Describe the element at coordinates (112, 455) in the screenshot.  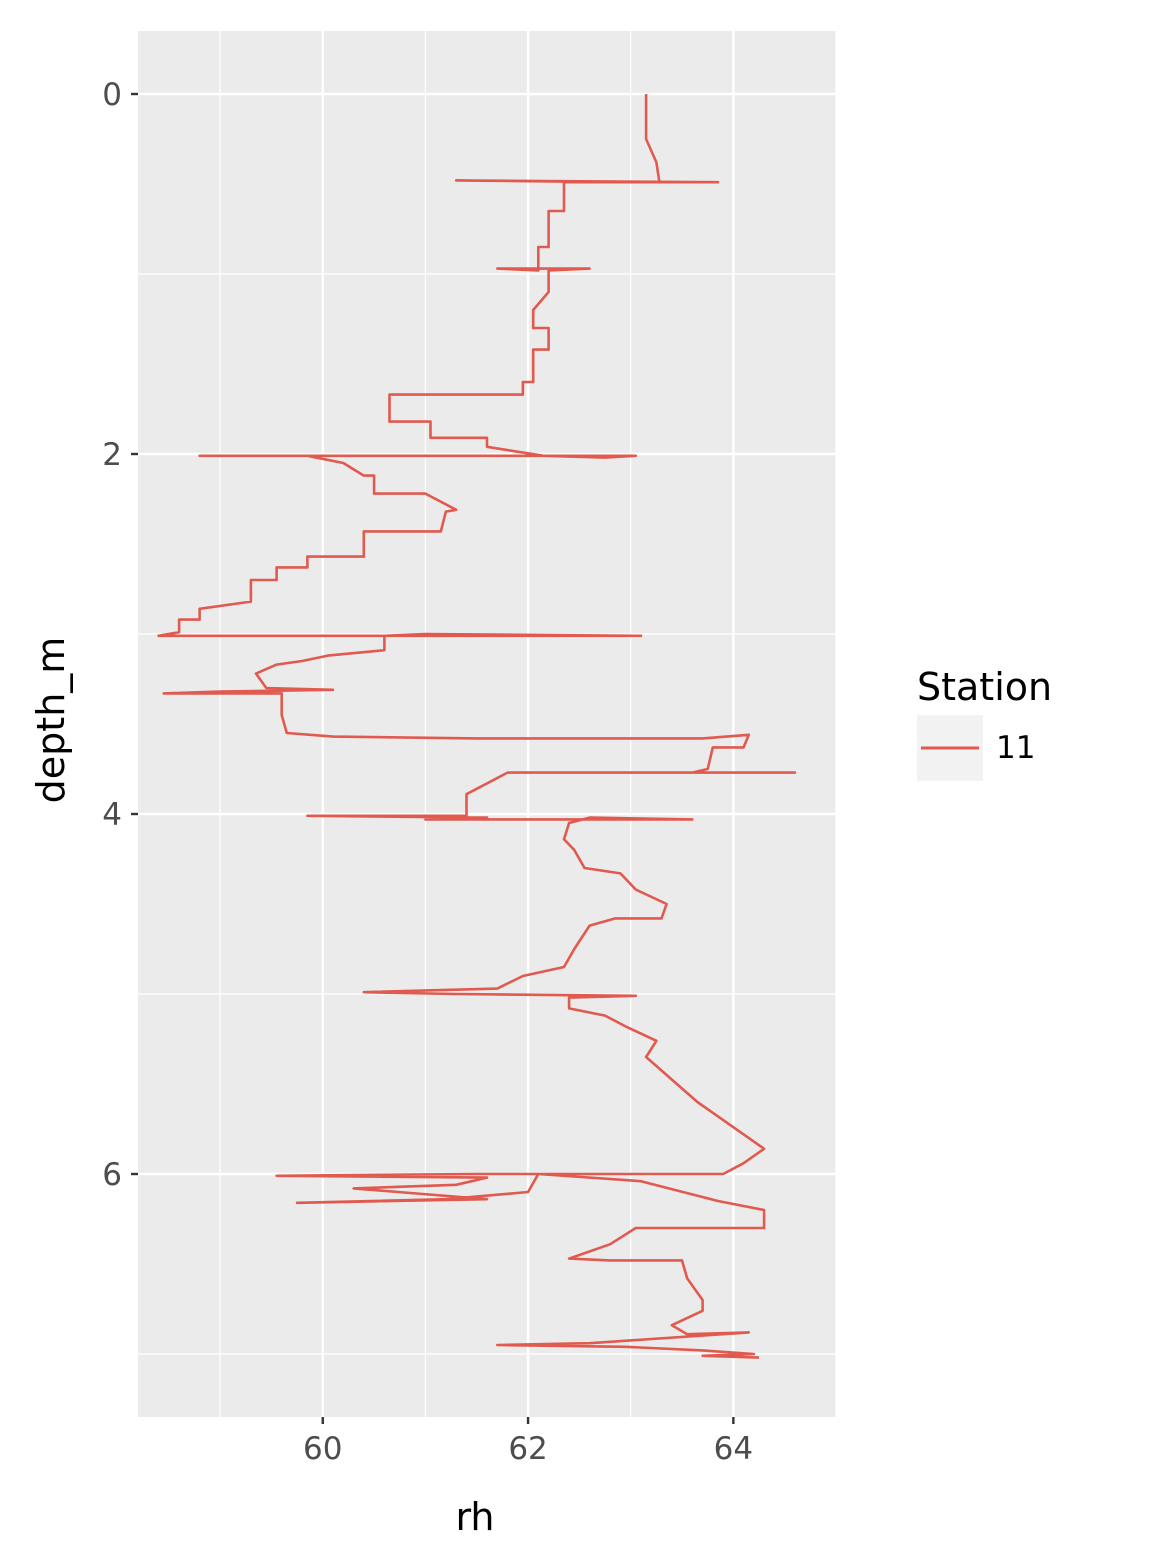
I see `y-tick-label: 2` at that location.